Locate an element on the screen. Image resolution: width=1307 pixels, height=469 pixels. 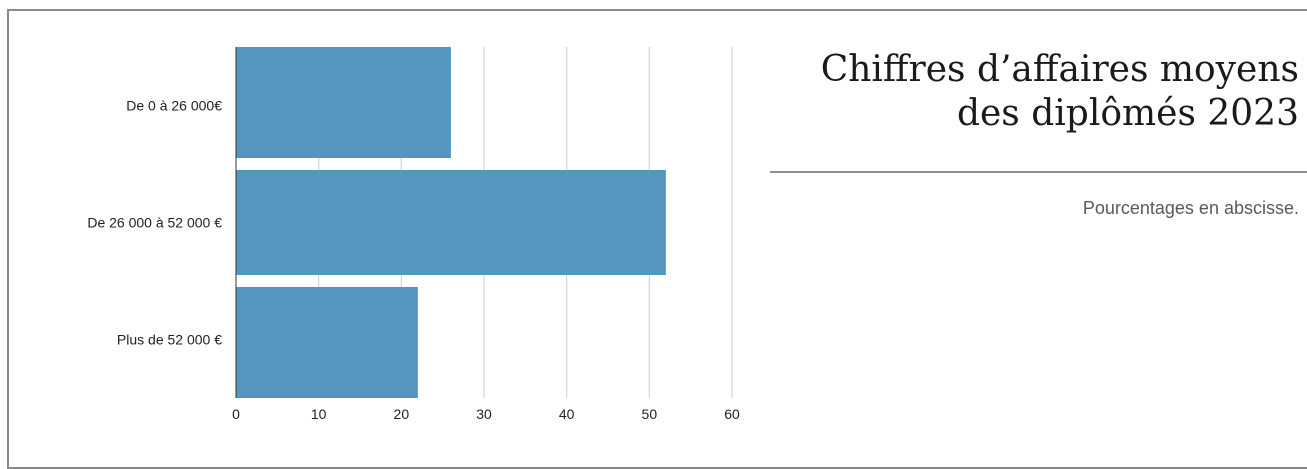
x-tick-label: 20 is located at coordinates (402, 414).